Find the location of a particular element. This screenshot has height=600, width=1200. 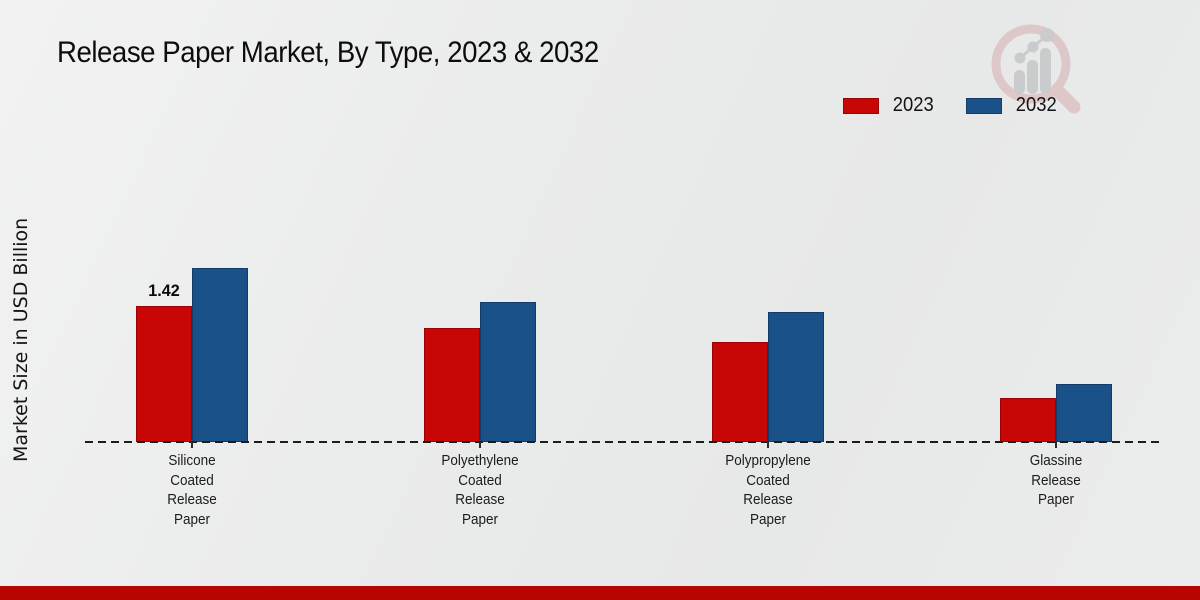

legend-item-2023: 2023 is located at coordinates (889, 105).